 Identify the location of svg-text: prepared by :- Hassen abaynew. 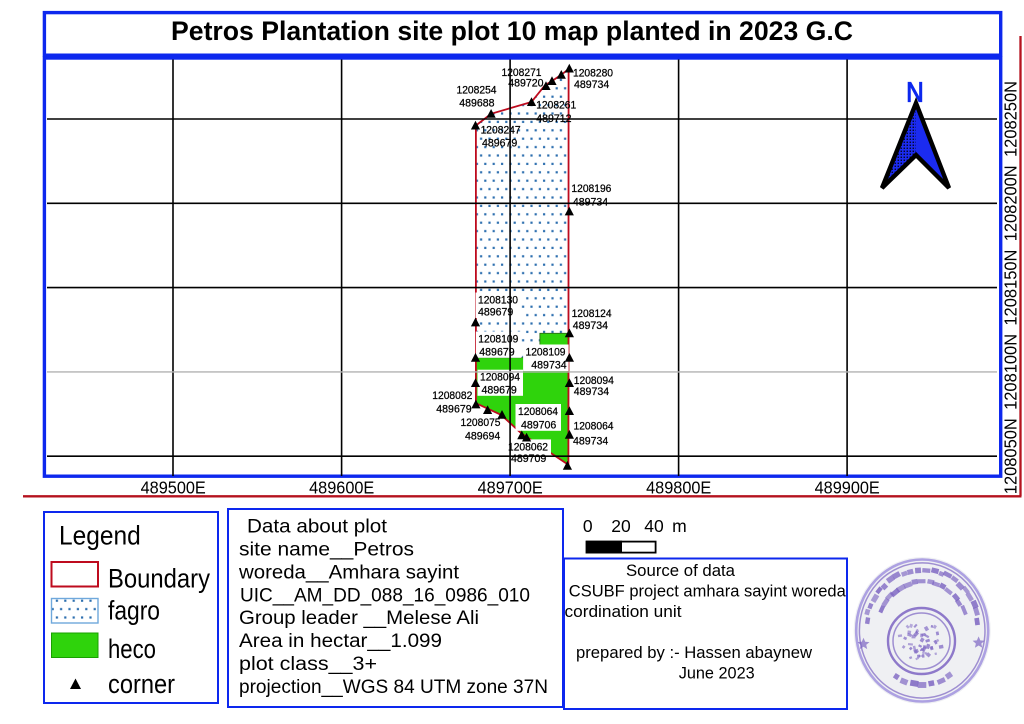
(694, 652).